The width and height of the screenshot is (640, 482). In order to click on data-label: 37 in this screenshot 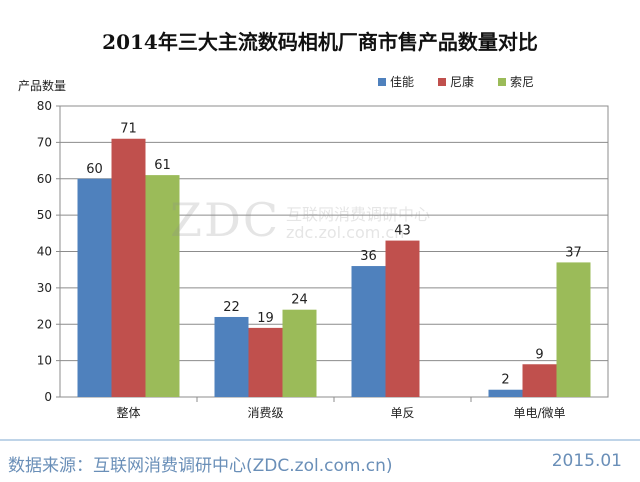, I will do `click(573, 252)`.